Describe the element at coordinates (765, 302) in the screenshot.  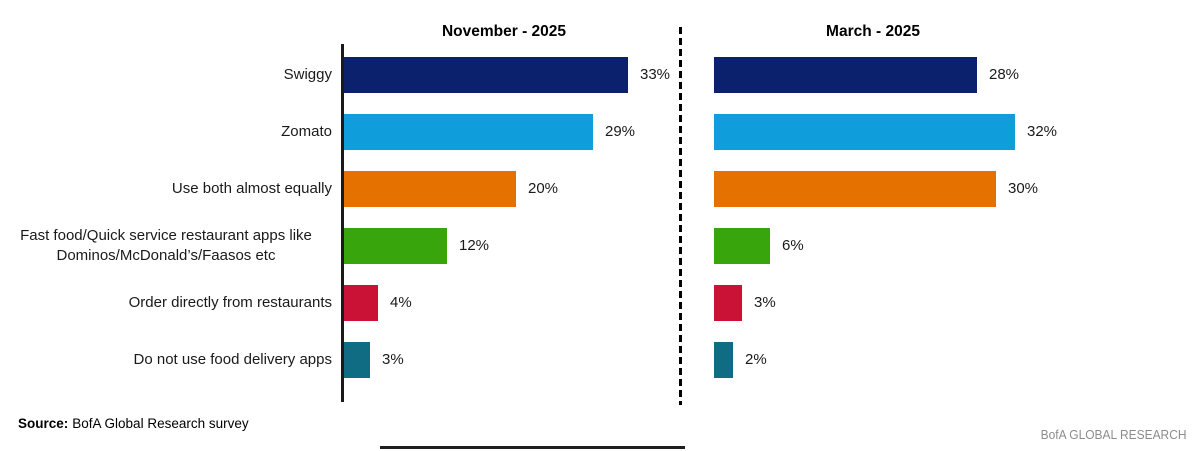
I see `value-label-march-row4: 3%` at that location.